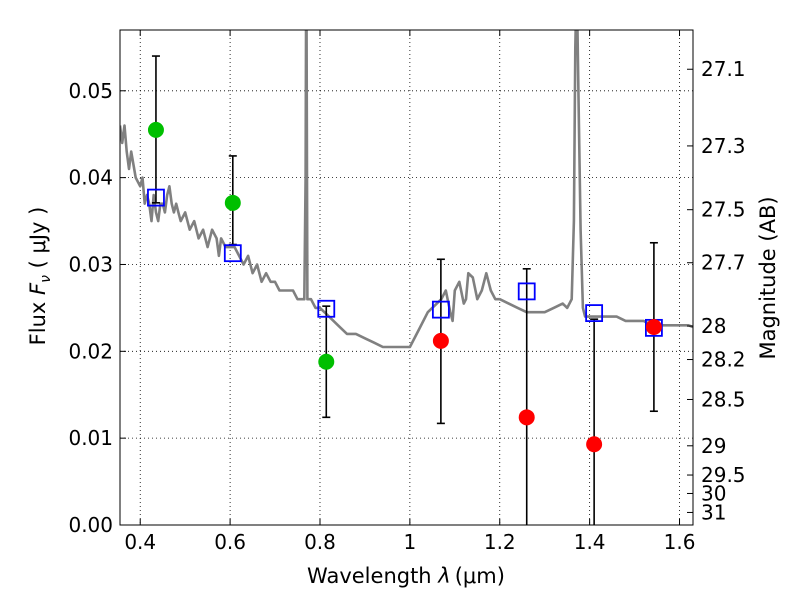 This screenshot has width=800, height=600. I want to click on y-tick-label: 0.00, so click(90, 525).